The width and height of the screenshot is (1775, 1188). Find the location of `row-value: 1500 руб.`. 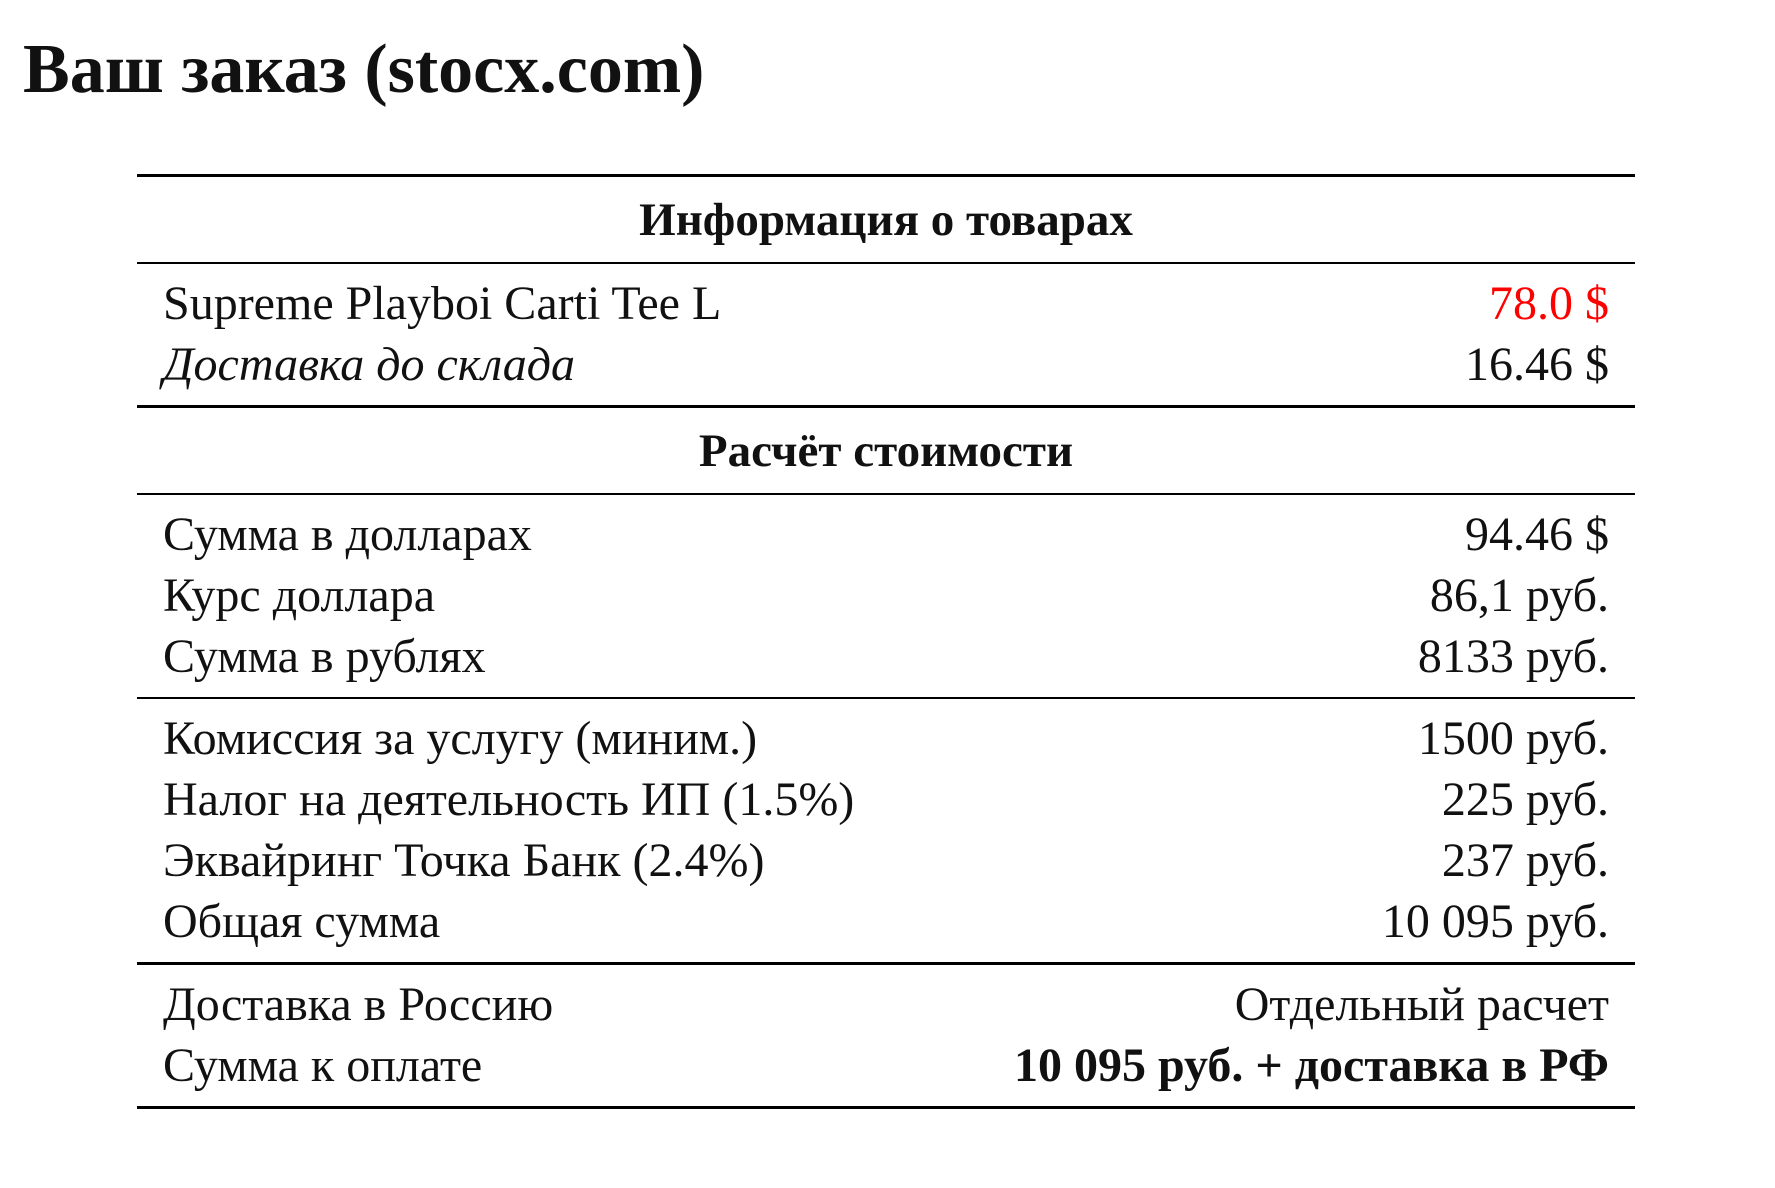

row-value: 1500 руб. is located at coordinates (1513, 738).